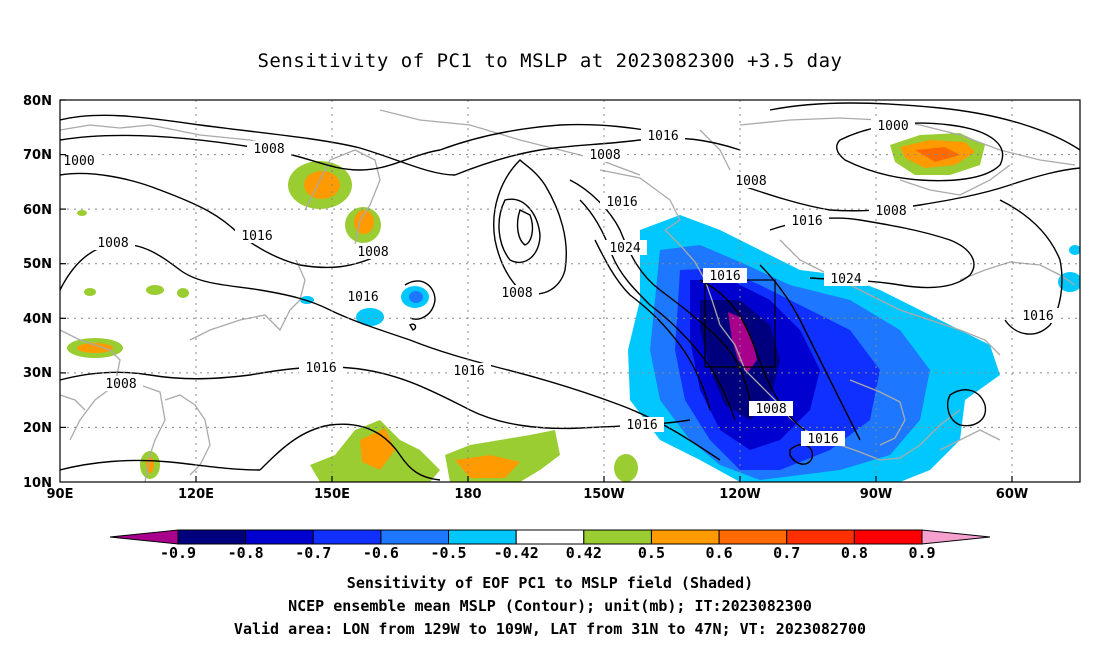 The width and height of the screenshot is (1100, 650). Describe the element at coordinates (37, 292) in the screenshot. I see `latitude-labels: 80N 70N 60N 50N 40N 30N 20N 10N` at that location.